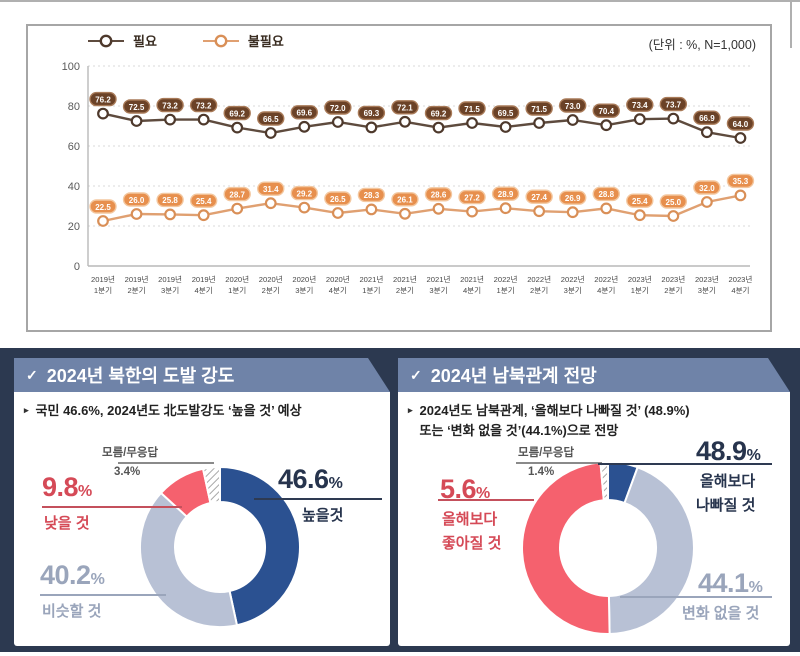  I want to click on svg-text: 28.9, so click(506, 194).